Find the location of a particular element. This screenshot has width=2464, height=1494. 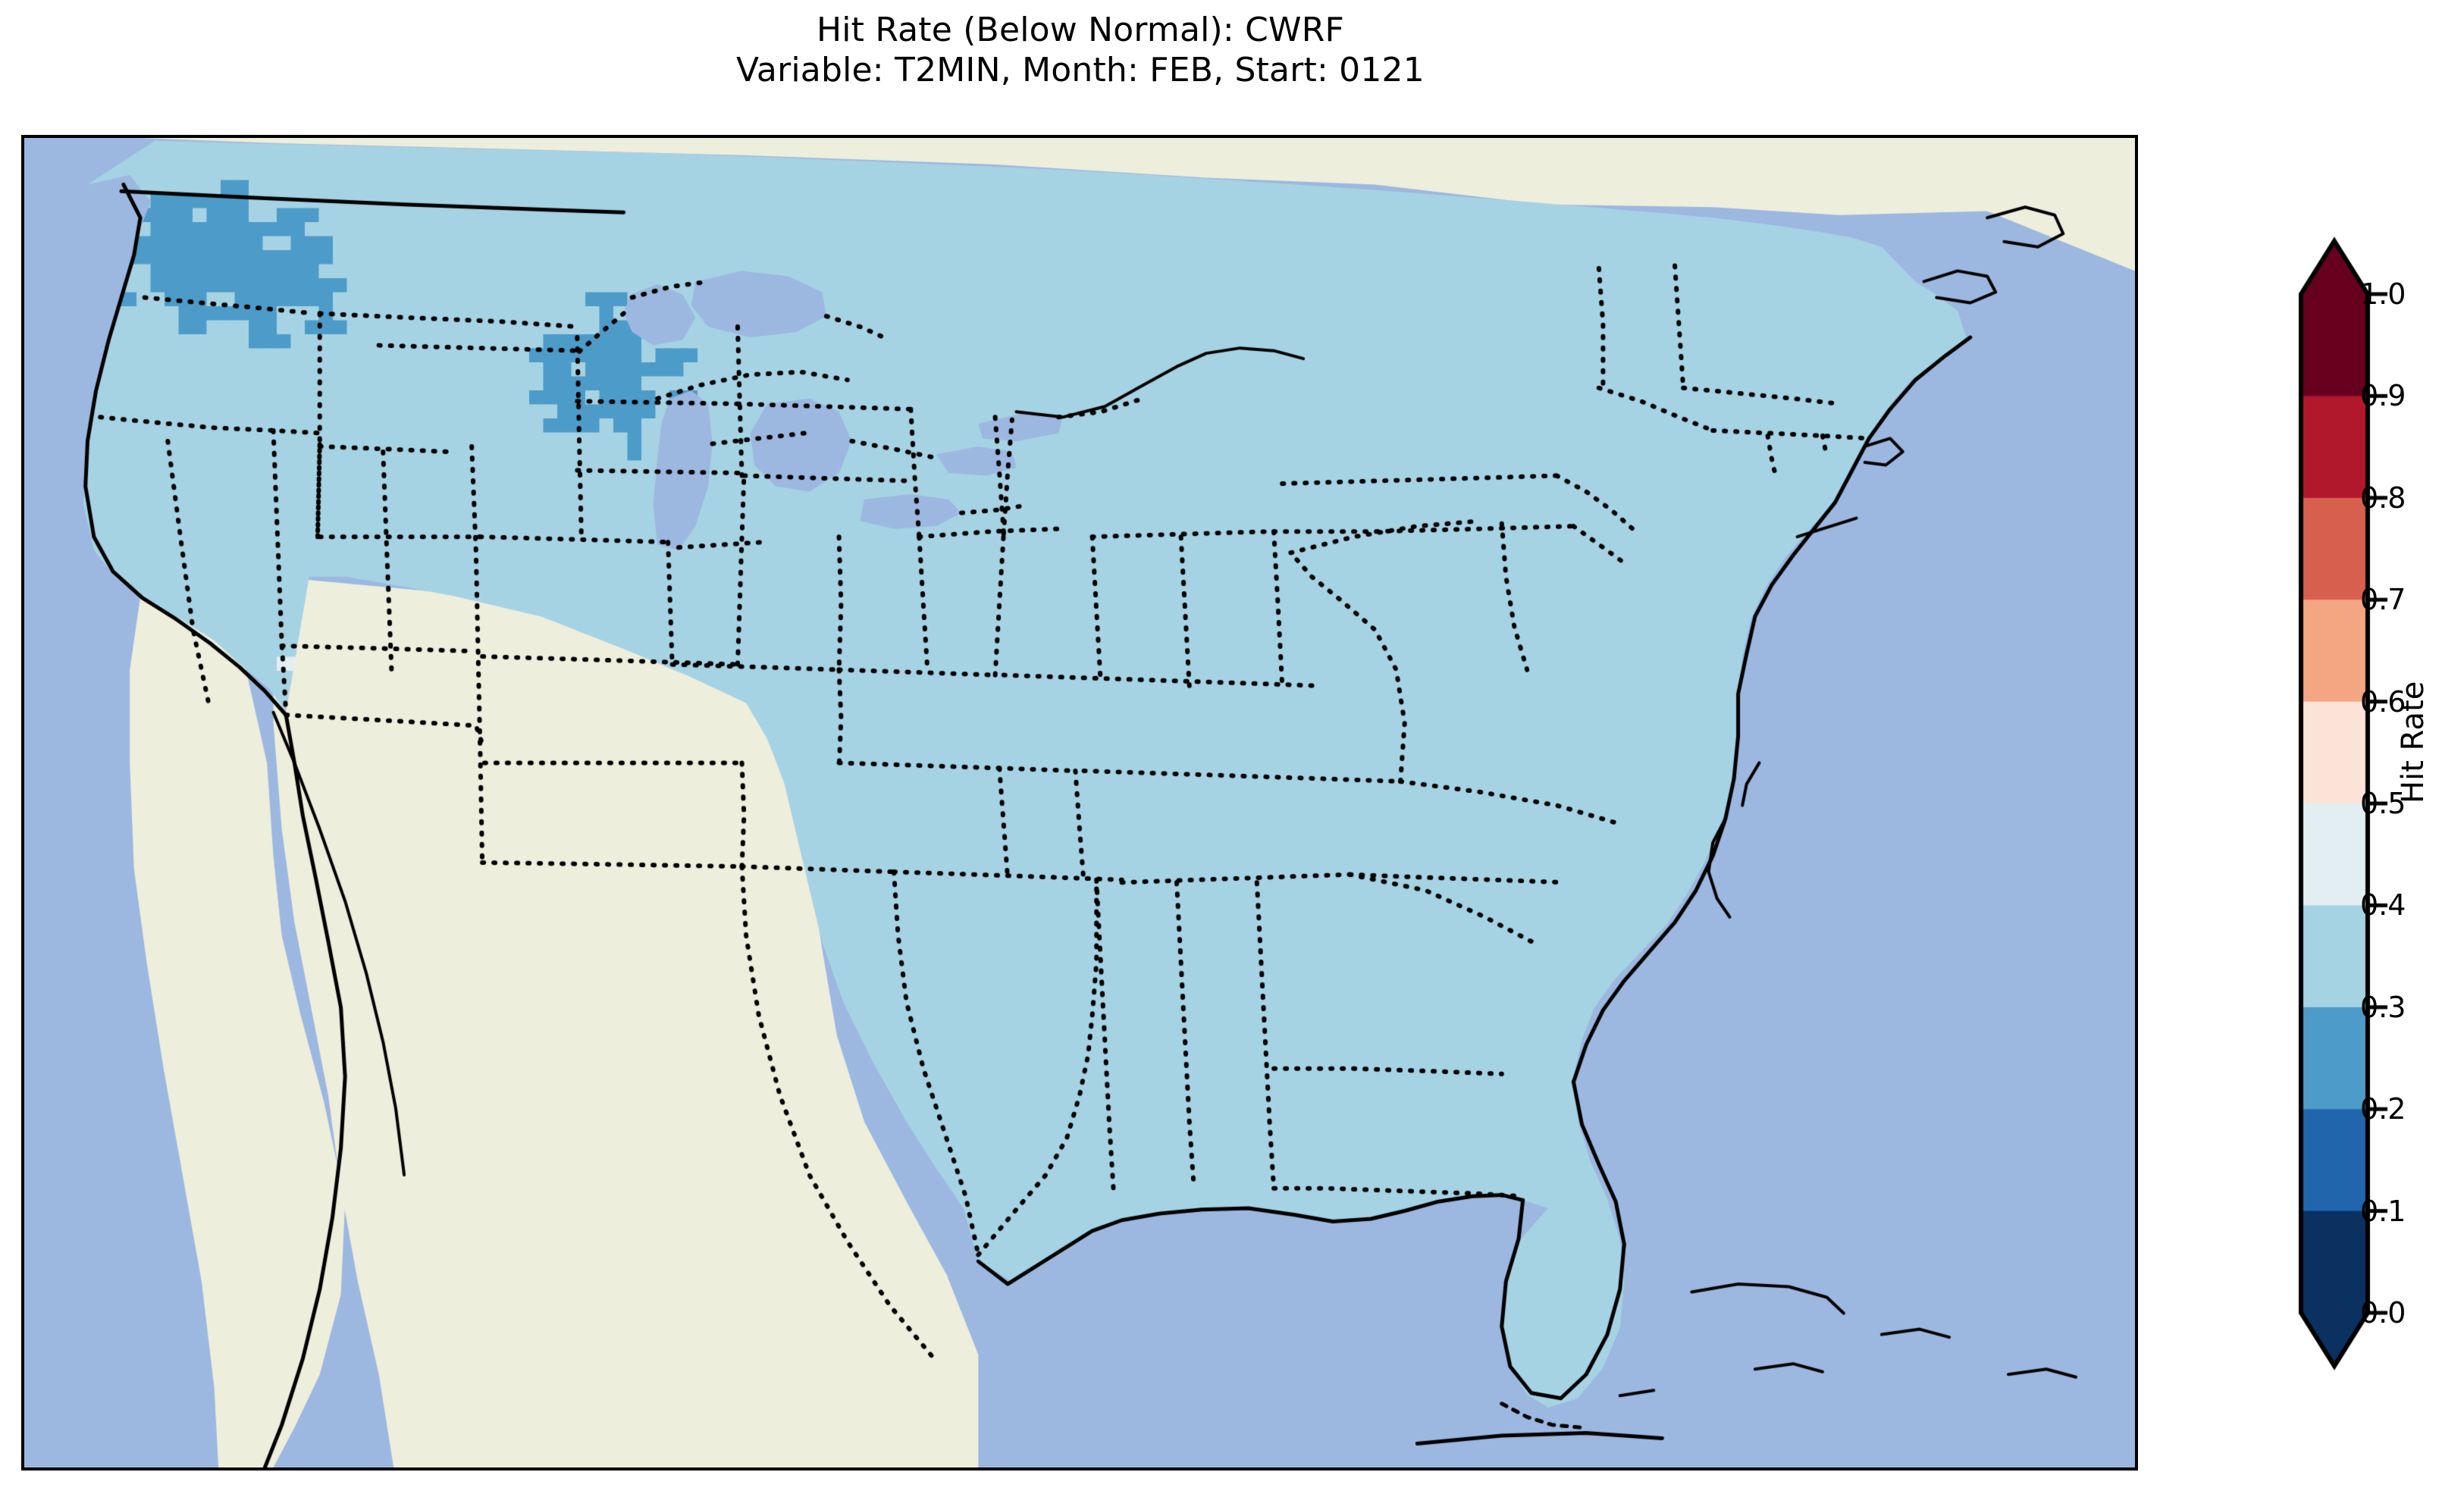

colorbar-tick-0-8: 0.8 is located at coordinates (2383, 498).